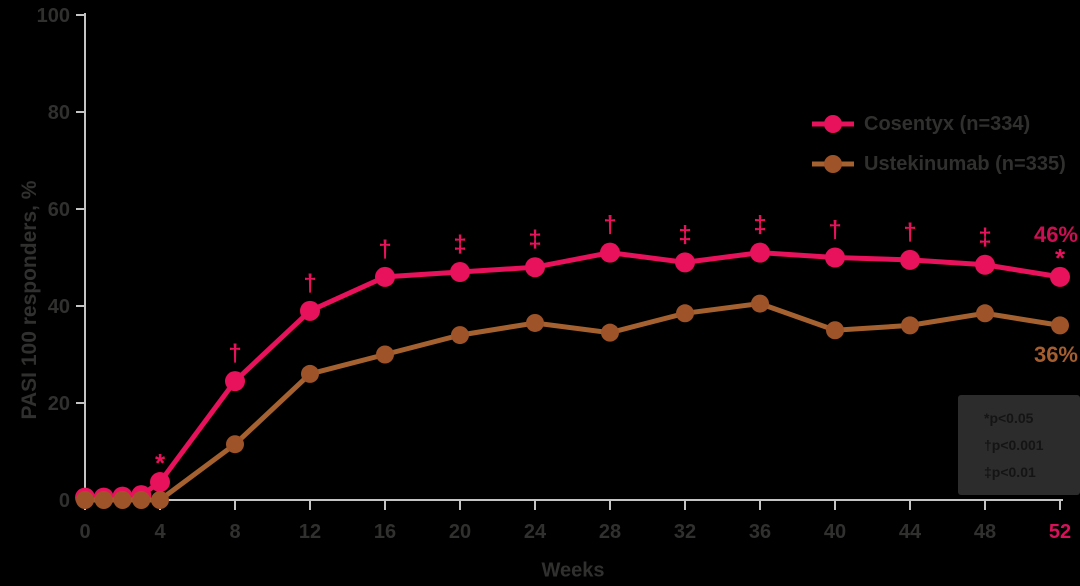 Image resolution: width=1080 pixels, height=586 pixels. What do you see at coordinates (835, 532) in the screenshot?
I see `x-tick-label: 40` at bounding box center [835, 532].